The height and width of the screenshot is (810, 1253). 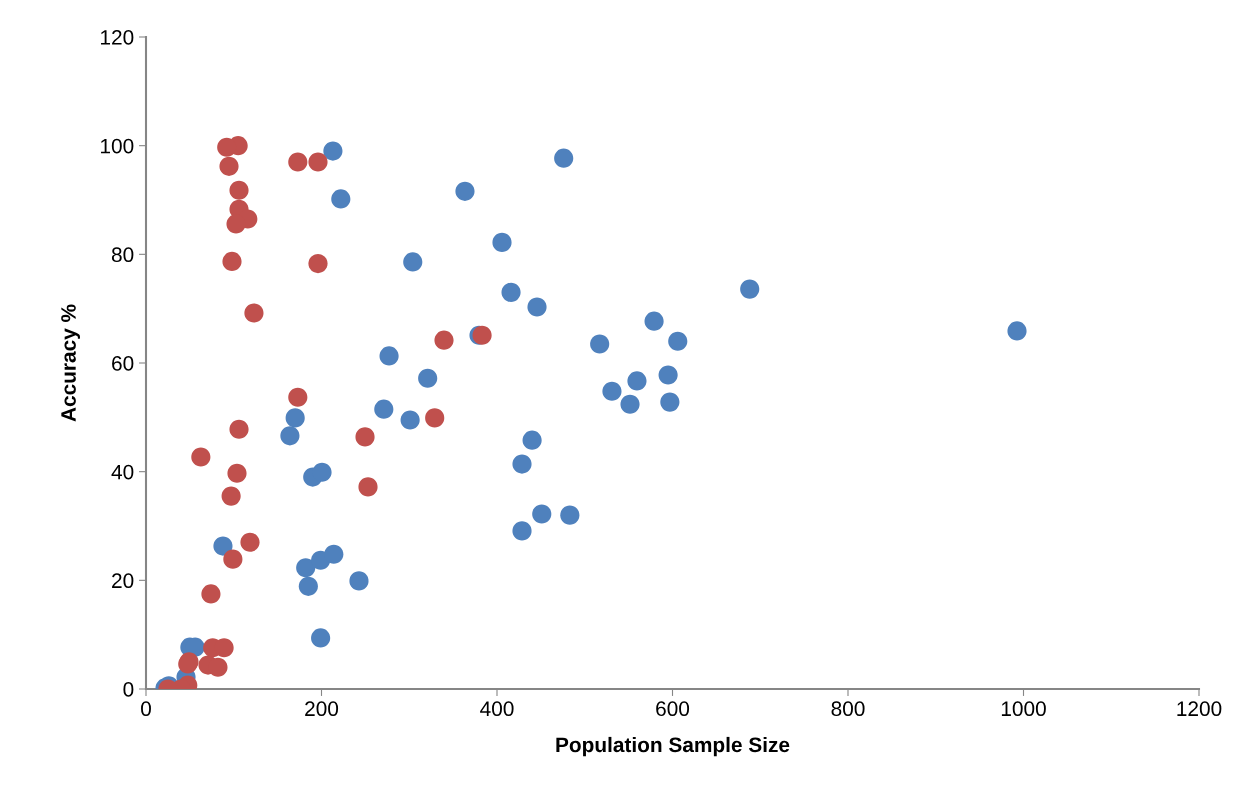 What do you see at coordinates (122, 472) in the screenshot?
I see `y-tick-label: 40` at bounding box center [122, 472].